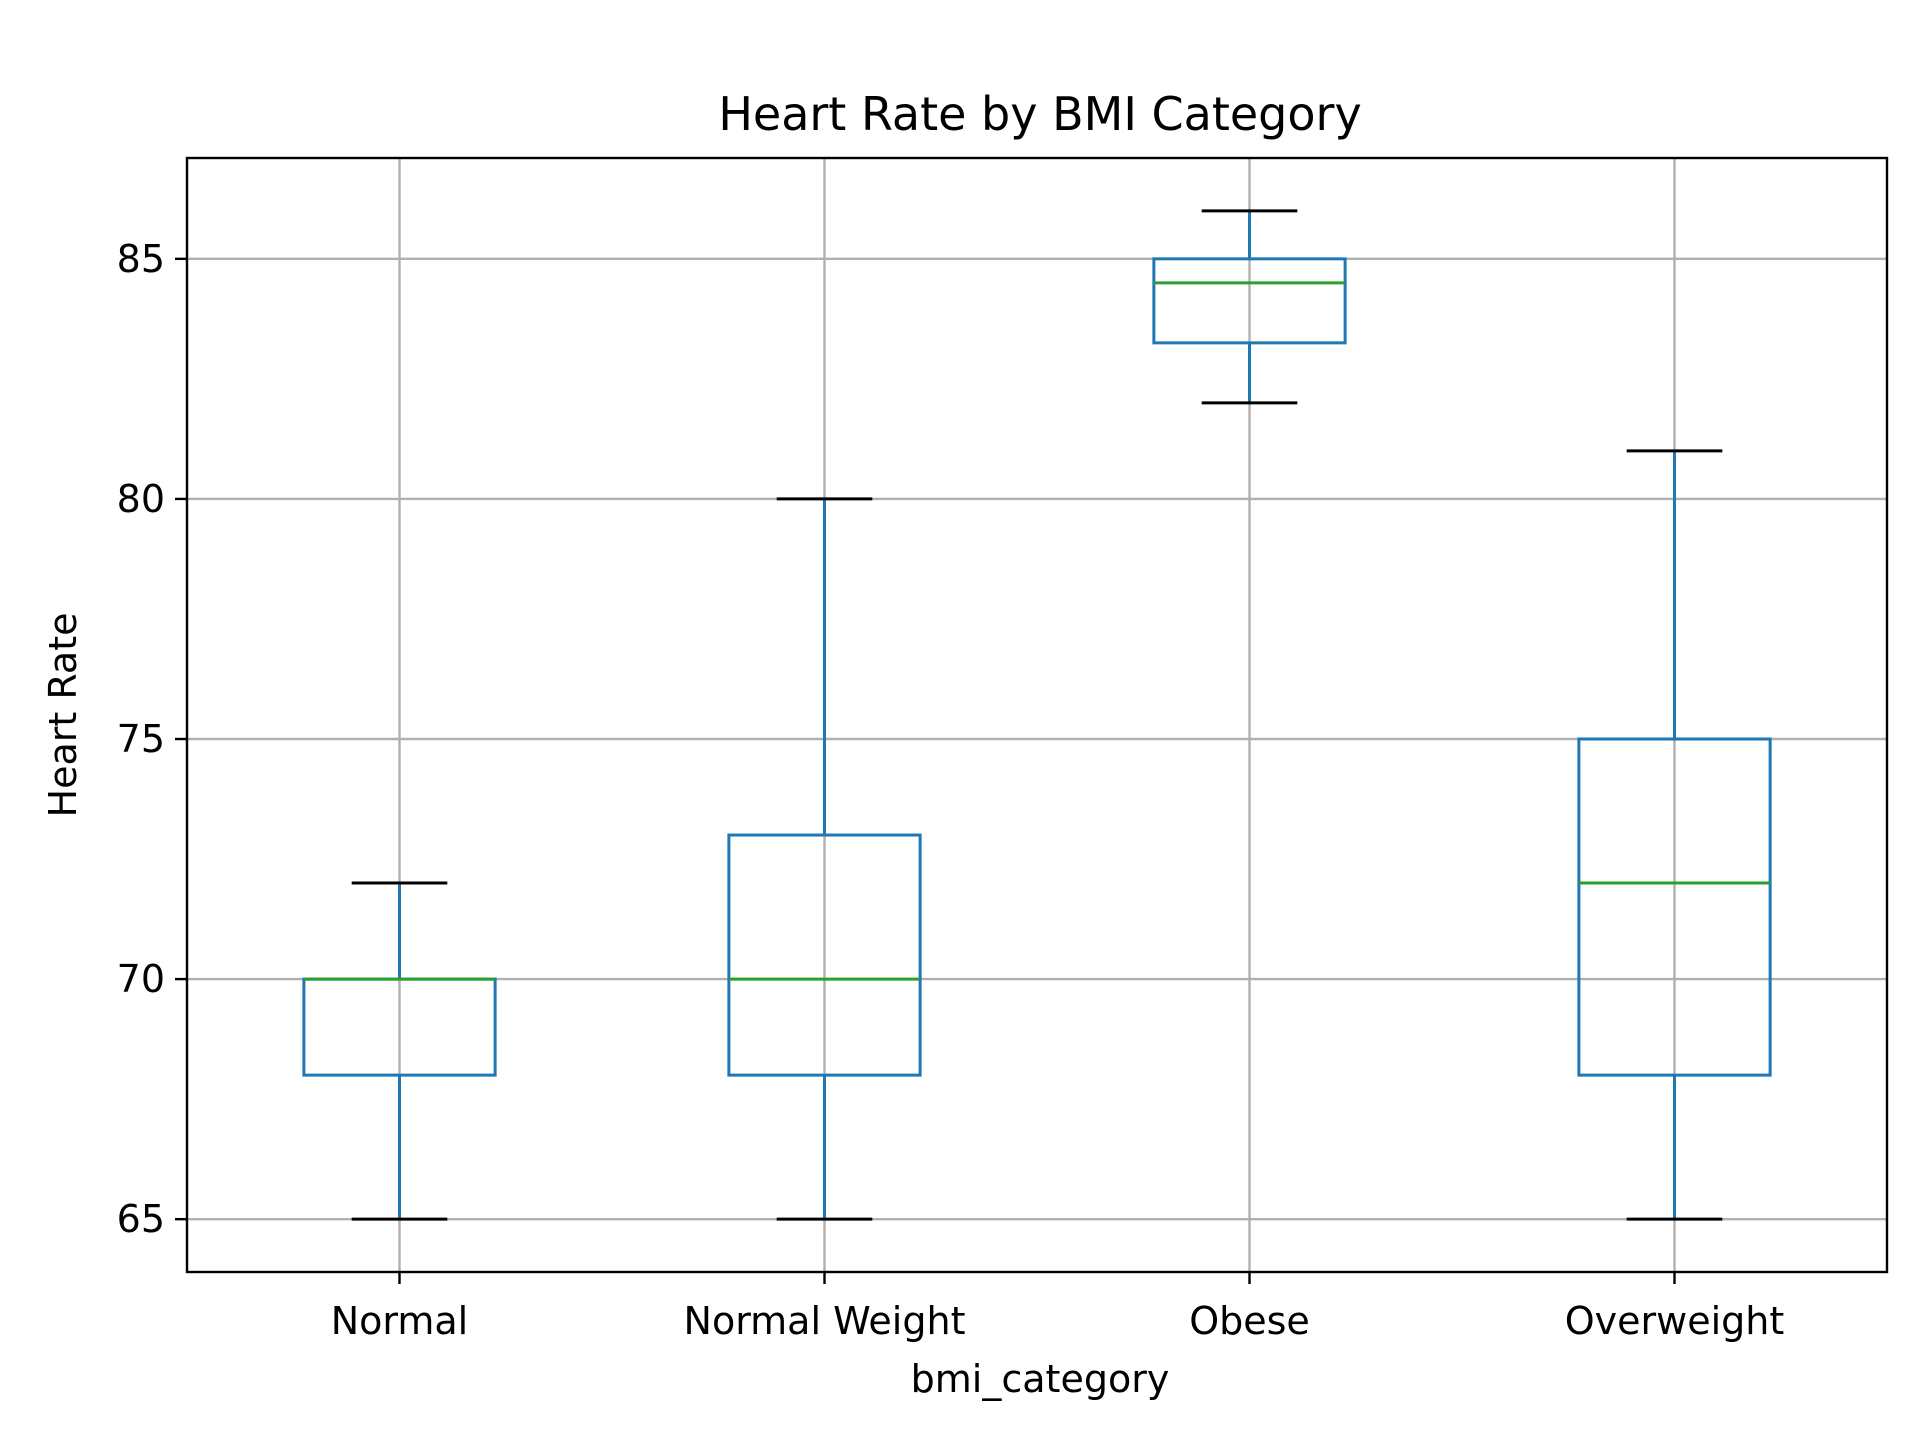  Describe the element at coordinates (1249, 1321) in the screenshot. I see `x-tick-label: Obese` at that location.